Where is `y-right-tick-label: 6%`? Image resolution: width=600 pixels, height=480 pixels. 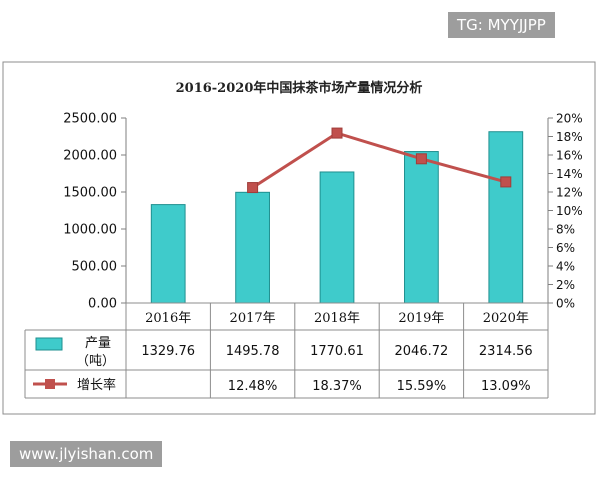
y-right-tick-label: 6% is located at coordinates (565, 248).